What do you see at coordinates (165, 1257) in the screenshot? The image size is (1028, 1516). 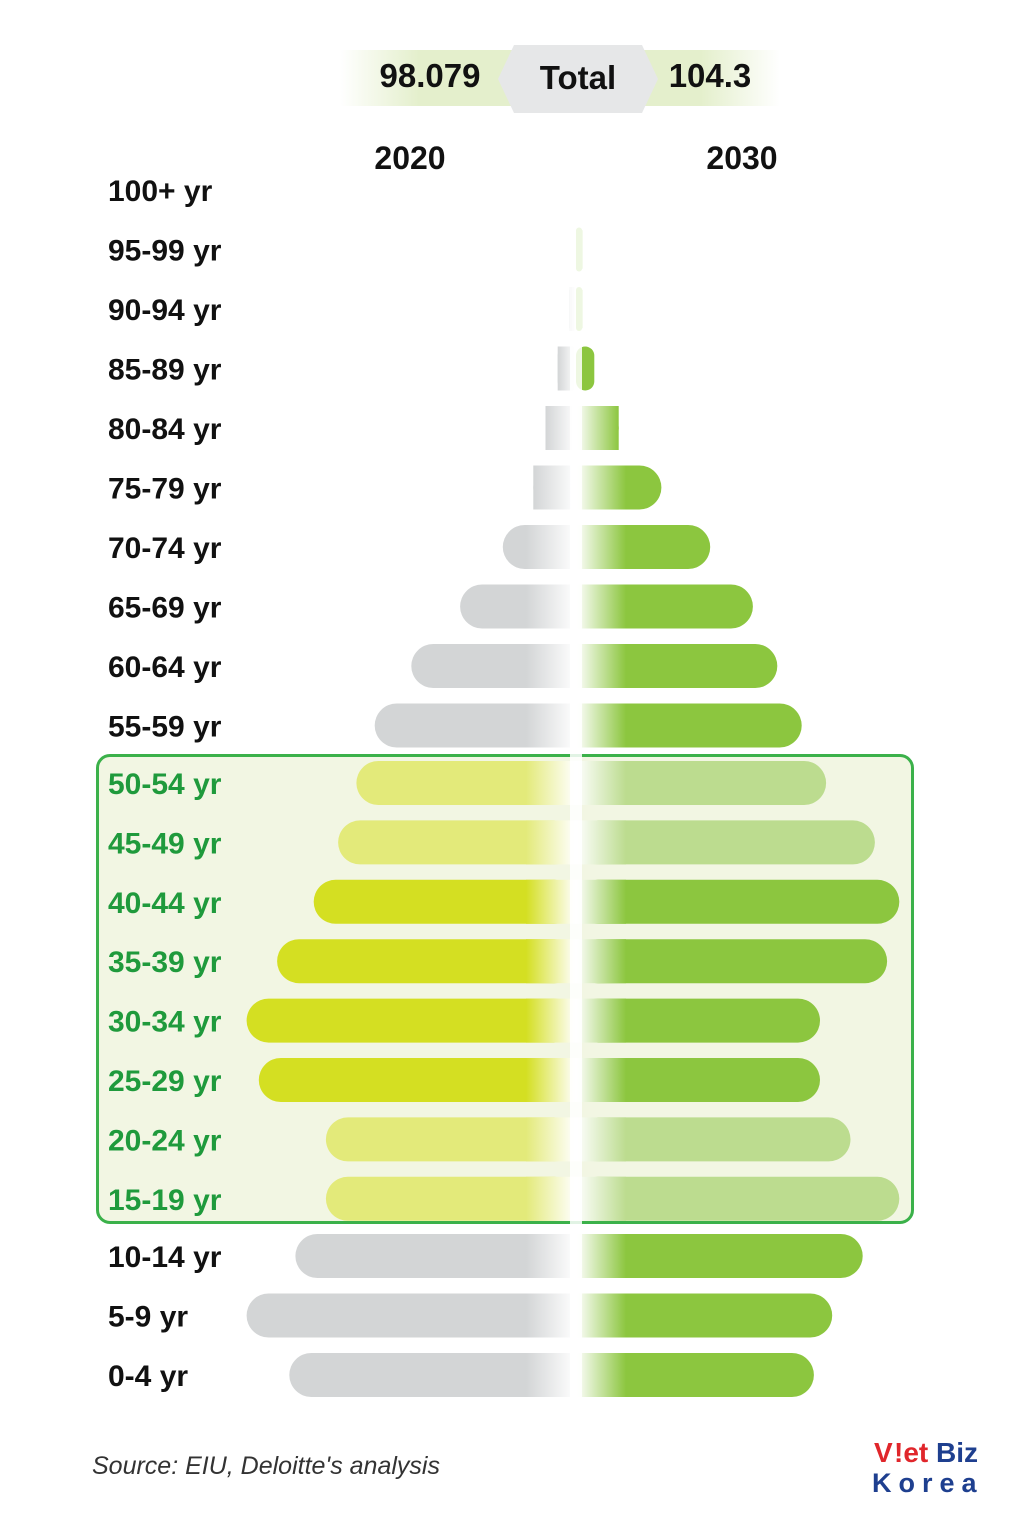 I see `age-group-label: 10-14 yr` at bounding box center [165, 1257].